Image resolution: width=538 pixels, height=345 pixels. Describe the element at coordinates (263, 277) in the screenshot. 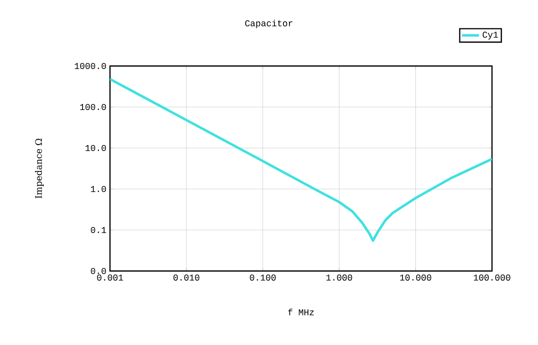

I see `x-tick-label: 0.100` at that location.